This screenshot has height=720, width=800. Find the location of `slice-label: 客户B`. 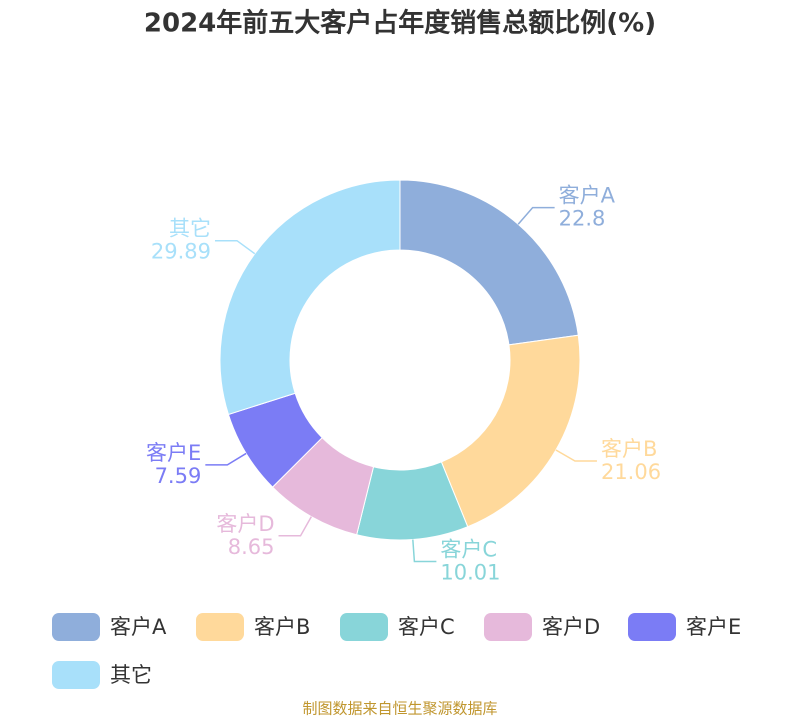

slice-label: 客户B is located at coordinates (629, 449).